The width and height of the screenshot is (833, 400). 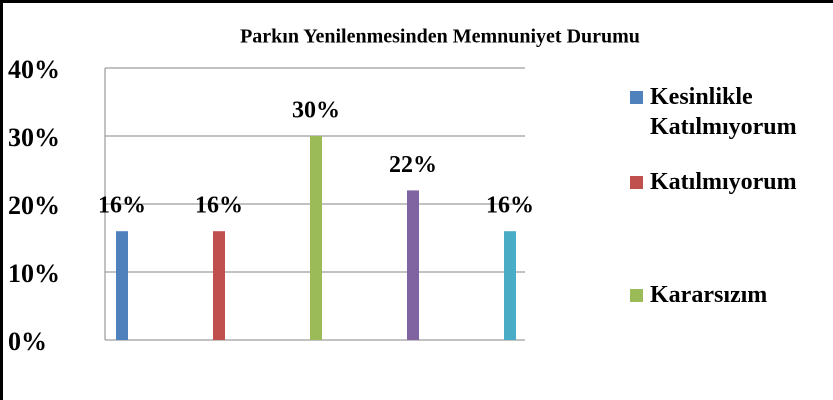 I want to click on value-label: 30%, so click(x=316, y=111).